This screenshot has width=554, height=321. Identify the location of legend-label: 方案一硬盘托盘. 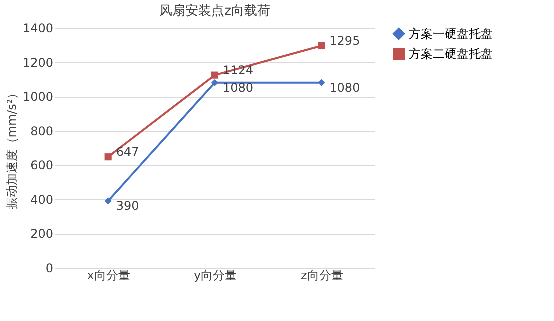
(451, 34).